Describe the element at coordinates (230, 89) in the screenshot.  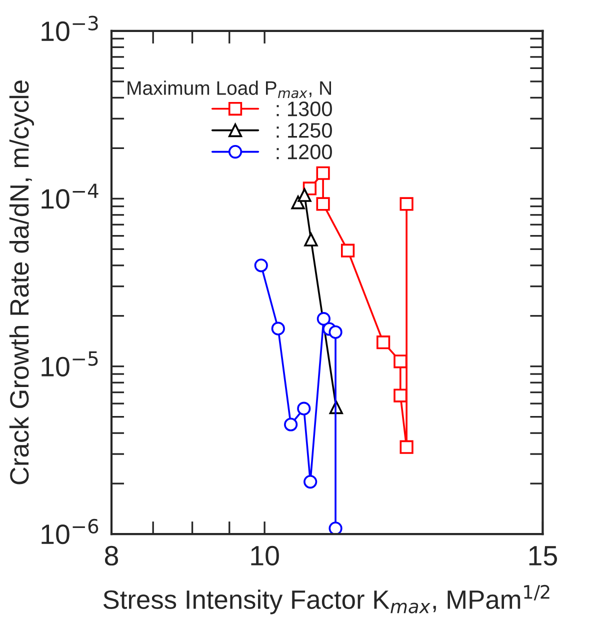
I see `legend-title: Maximum Load P$_{max}$, N` at that location.